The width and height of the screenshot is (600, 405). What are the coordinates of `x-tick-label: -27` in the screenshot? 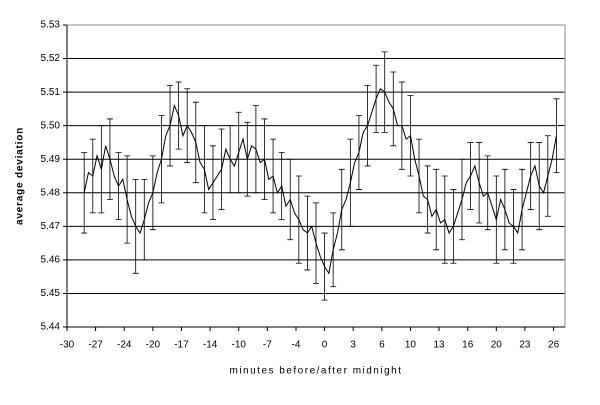 It's located at (95, 345).